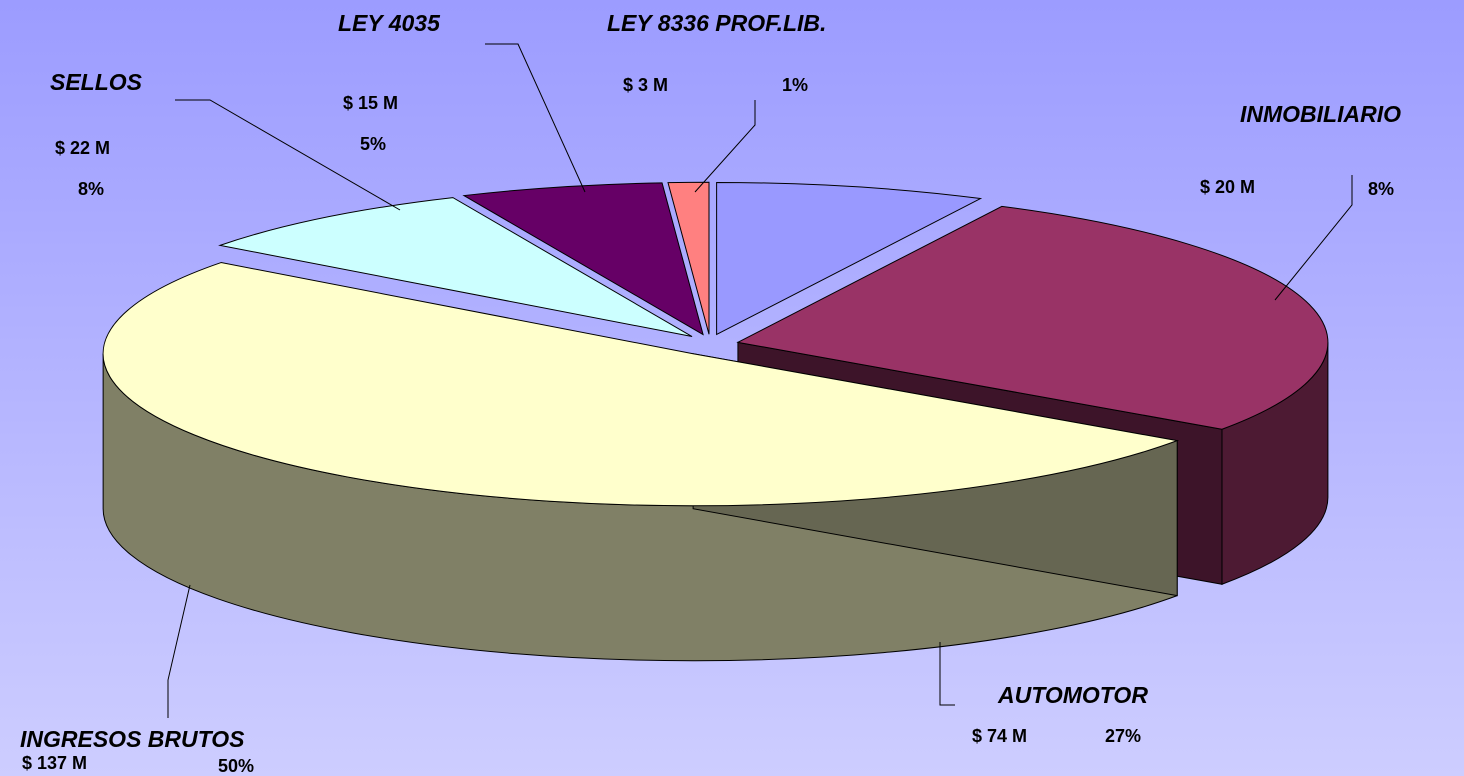  What do you see at coordinates (999, 736) in the screenshot?
I see `value-label: $ 74 M` at bounding box center [999, 736].